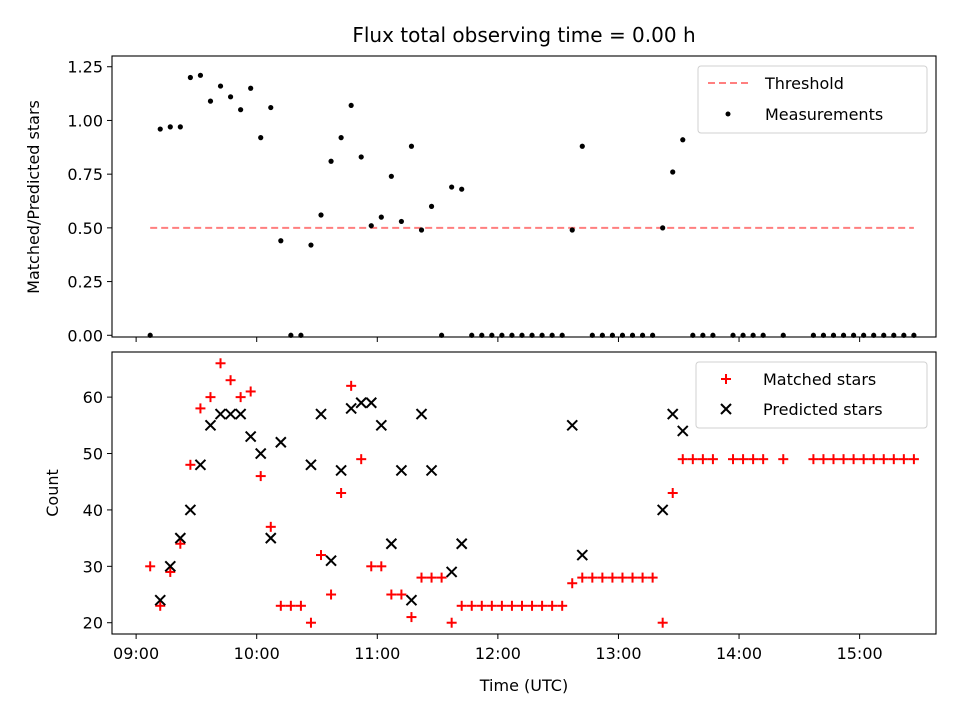 The height and width of the screenshot is (720, 960). I want to click on ratio-y-tick-label: 0.00, so click(85, 335).